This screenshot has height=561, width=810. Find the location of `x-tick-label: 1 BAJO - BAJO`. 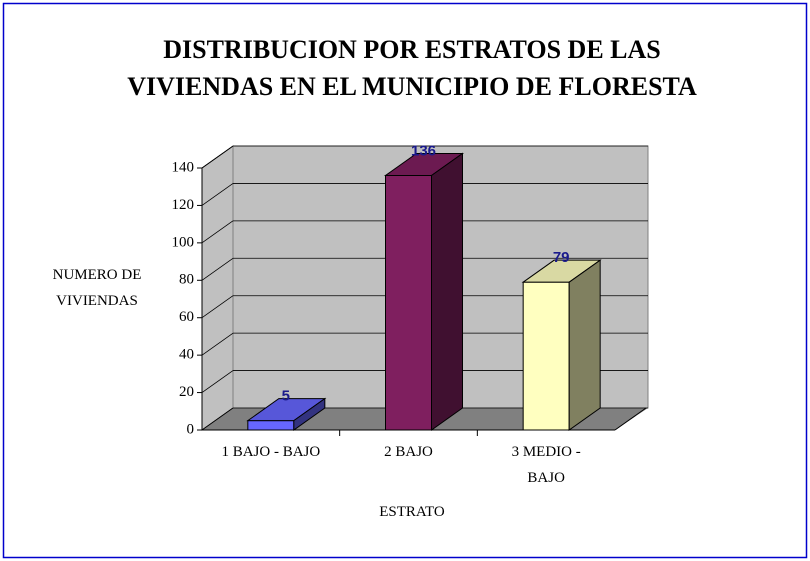

x-tick-label: 1 BAJO - BAJO is located at coordinates (271, 452).